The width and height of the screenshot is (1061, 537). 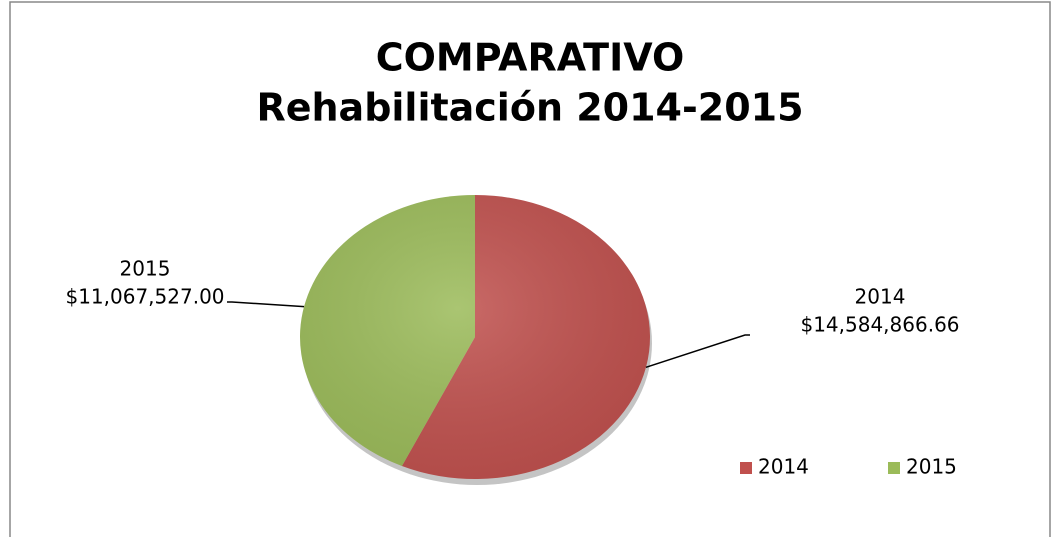 What do you see at coordinates (144, 297) in the screenshot?
I see `data-label-value: $11,067,527.00` at bounding box center [144, 297].